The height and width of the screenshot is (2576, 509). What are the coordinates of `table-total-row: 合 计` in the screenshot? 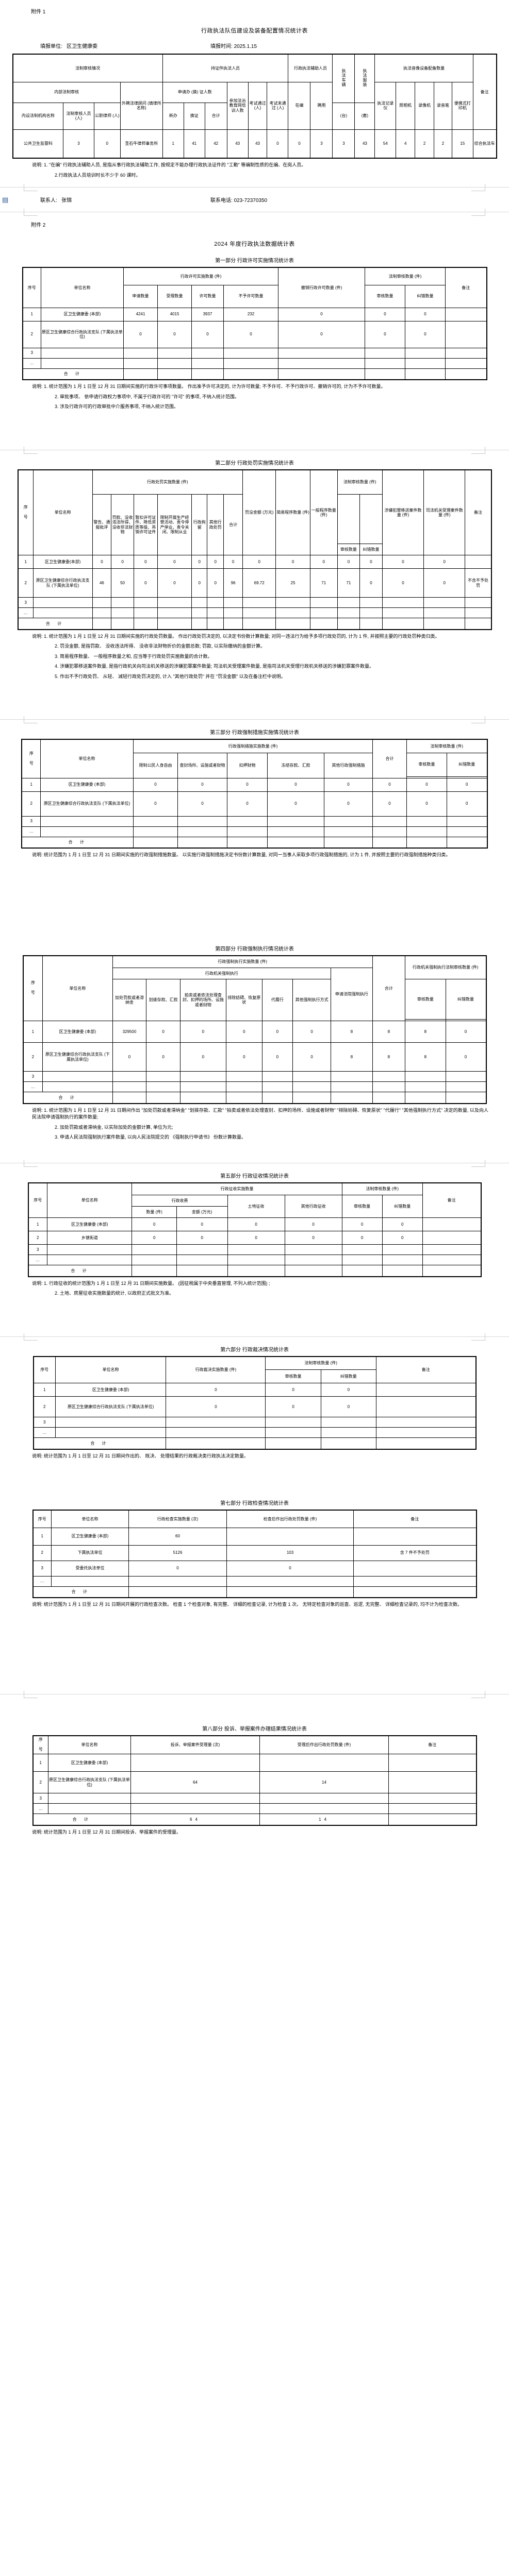 It's located at (254, 1443).